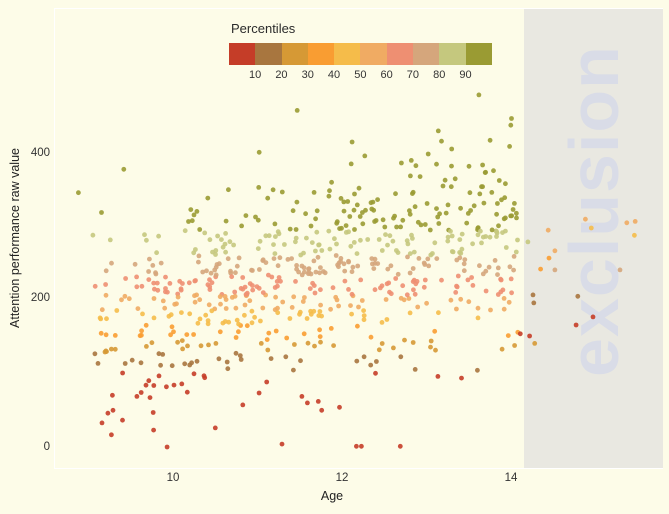 Image resolution: width=669 pixels, height=514 pixels. What do you see at coordinates (465, 75) in the screenshot?
I see `legend-tick: 90` at bounding box center [465, 75].